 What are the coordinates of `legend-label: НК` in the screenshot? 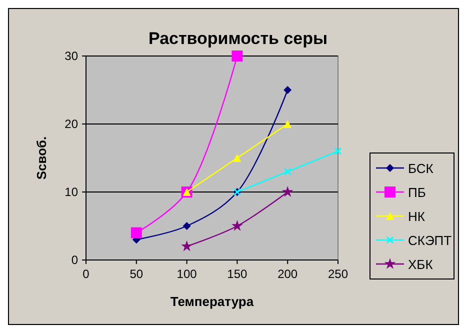 It's located at (417, 216).